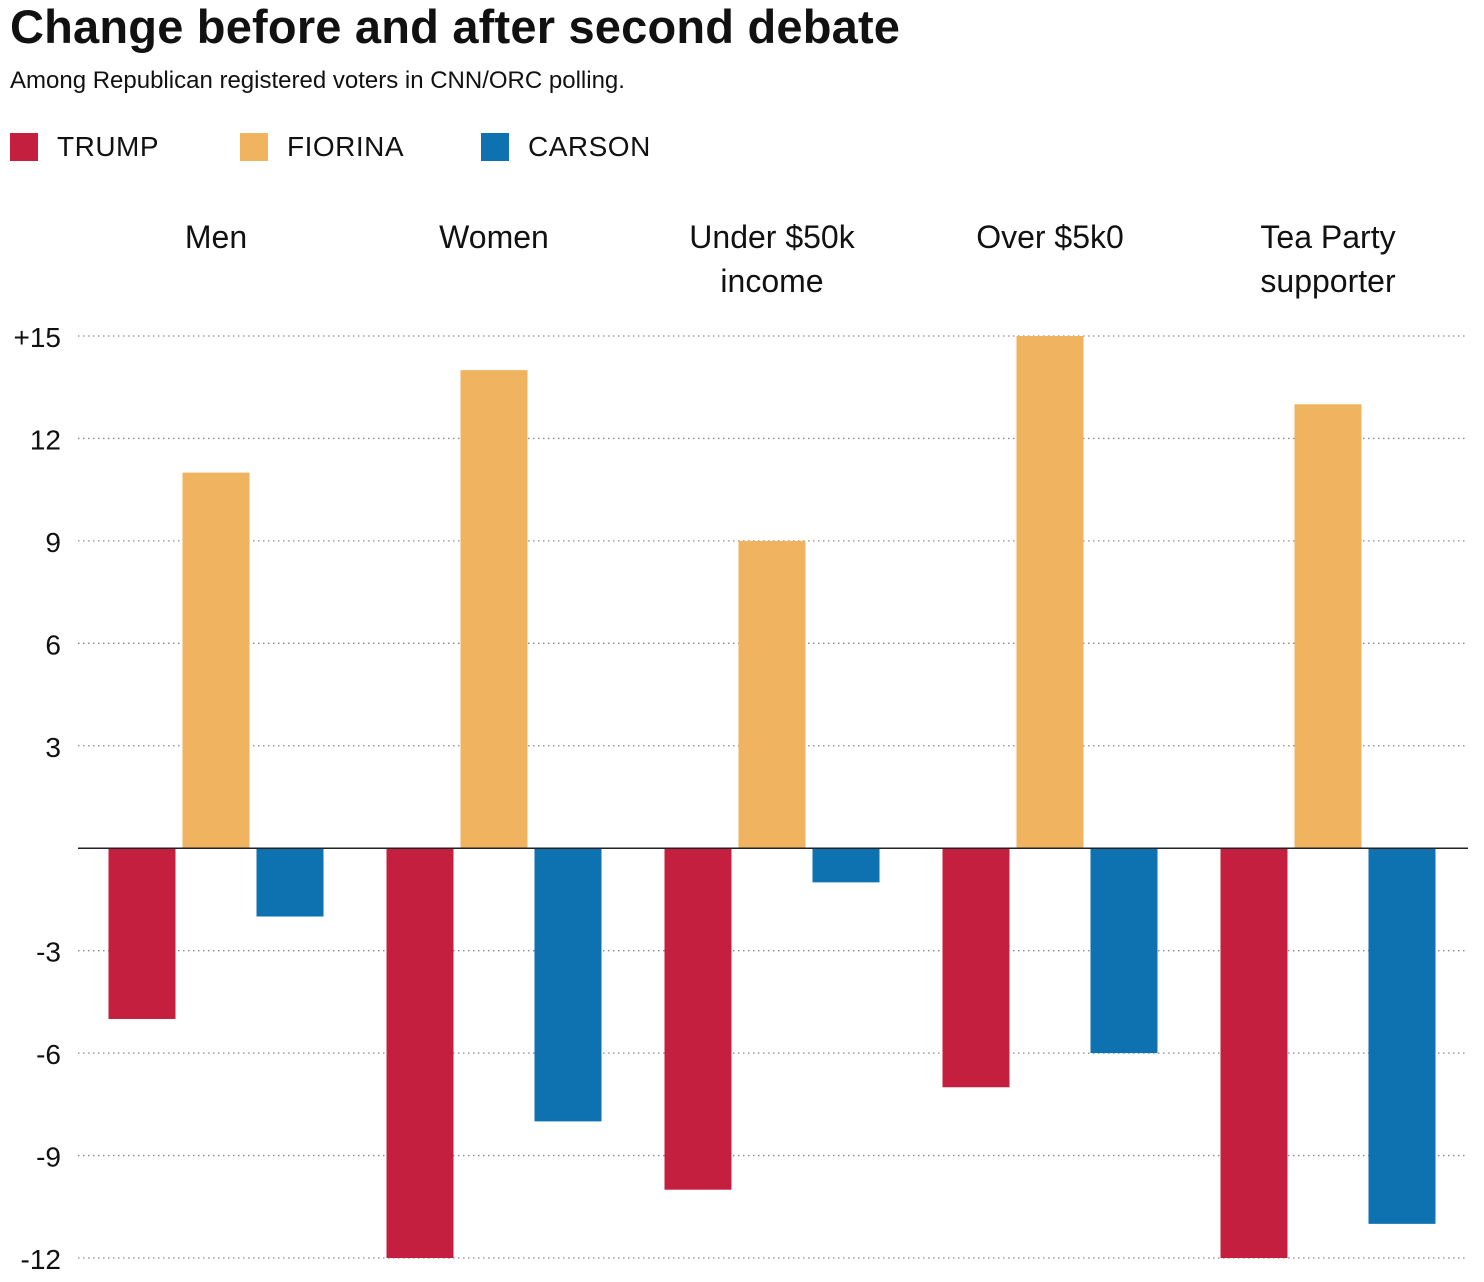 The width and height of the screenshot is (1484, 1282). What do you see at coordinates (108, 146) in the screenshot?
I see `legend-label-trump: TRUMP` at bounding box center [108, 146].